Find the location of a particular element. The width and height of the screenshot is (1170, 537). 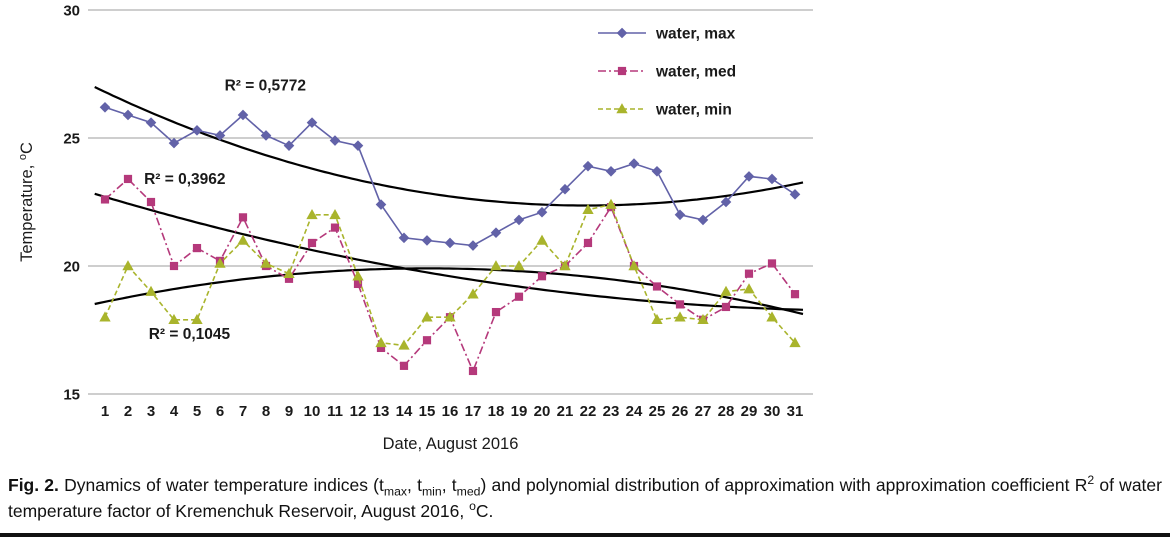

legend-item: water, min is located at coordinates (665, 110).